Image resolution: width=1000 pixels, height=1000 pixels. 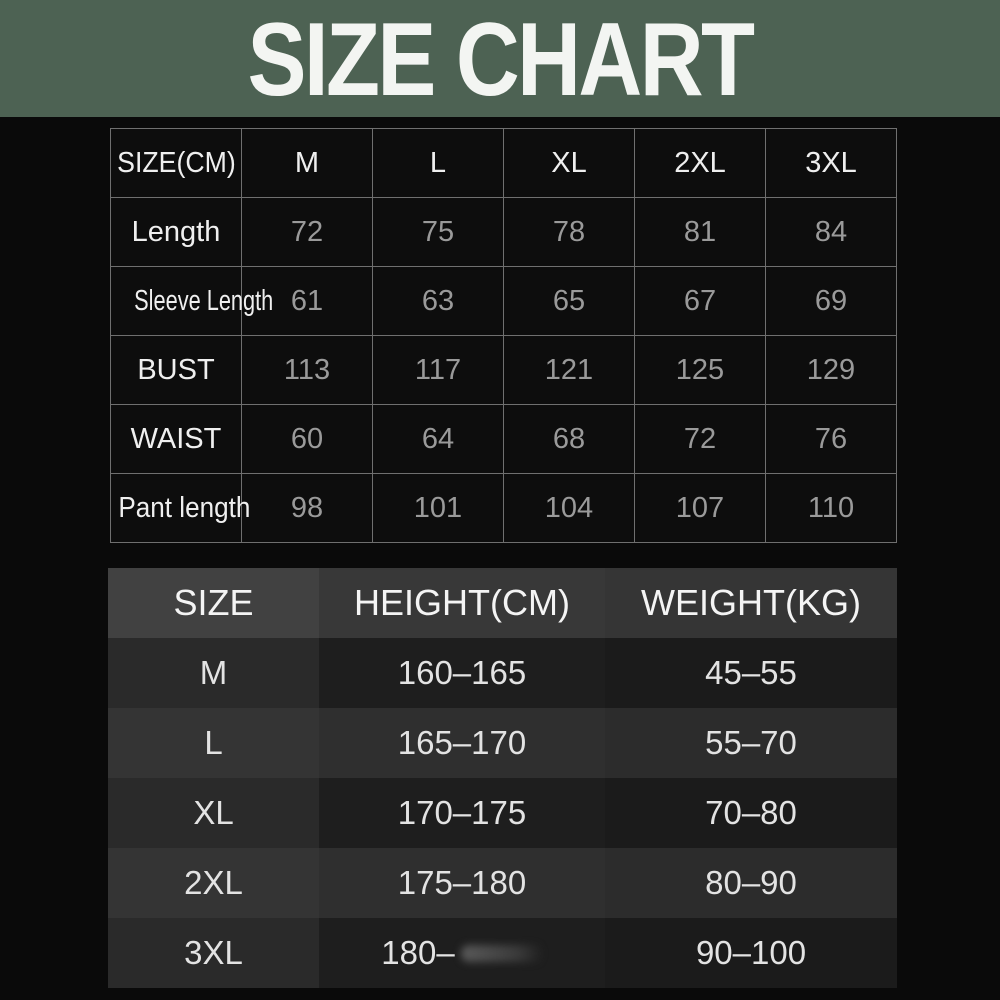 I want to click on header-cell-m: M, so click(x=307, y=163).